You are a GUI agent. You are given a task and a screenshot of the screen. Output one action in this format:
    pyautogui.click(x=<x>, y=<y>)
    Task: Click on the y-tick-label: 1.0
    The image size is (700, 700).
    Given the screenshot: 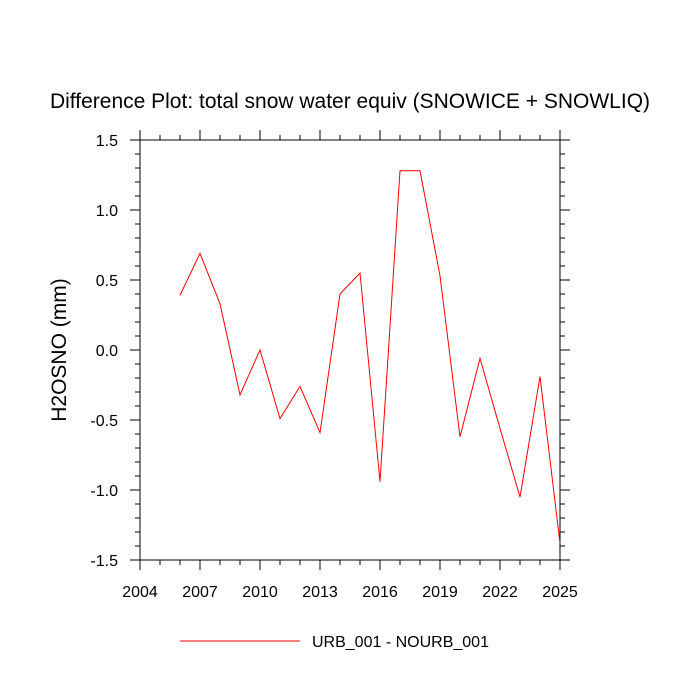 What is the action you would take?
    pyautogui.click(x=107, y=211)
    